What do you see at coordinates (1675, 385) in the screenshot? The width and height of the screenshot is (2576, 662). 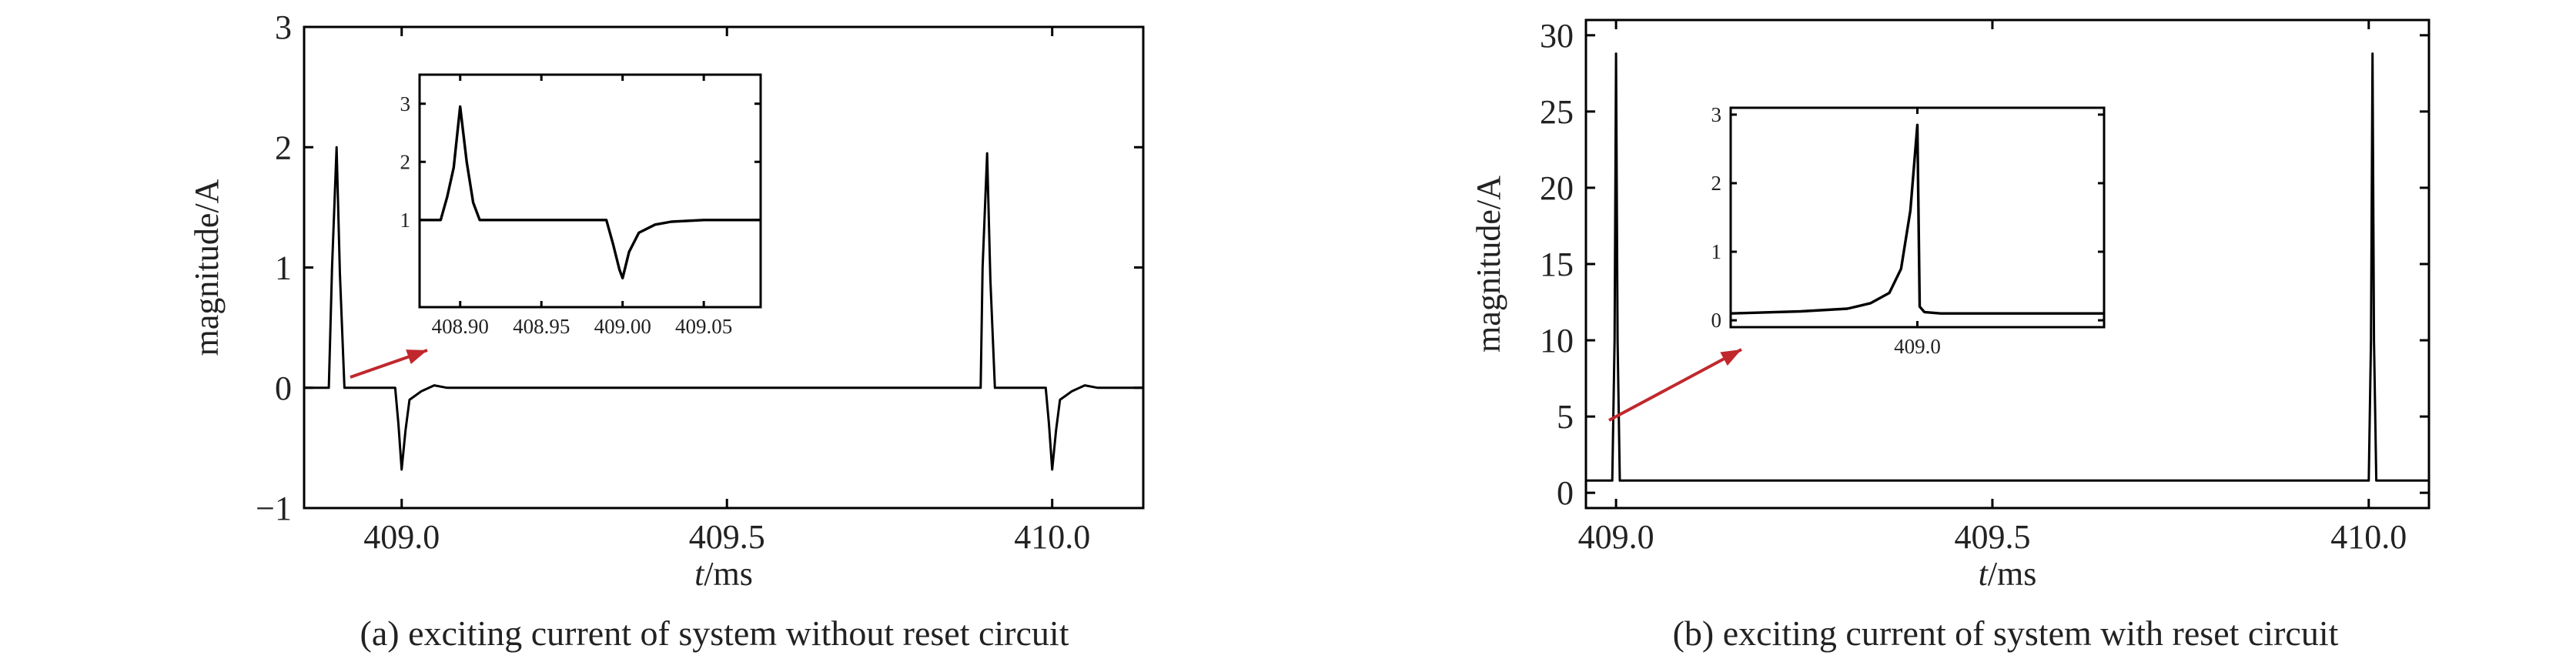 I see `zoom-arrow-line` at bounding box center [1675, 385].